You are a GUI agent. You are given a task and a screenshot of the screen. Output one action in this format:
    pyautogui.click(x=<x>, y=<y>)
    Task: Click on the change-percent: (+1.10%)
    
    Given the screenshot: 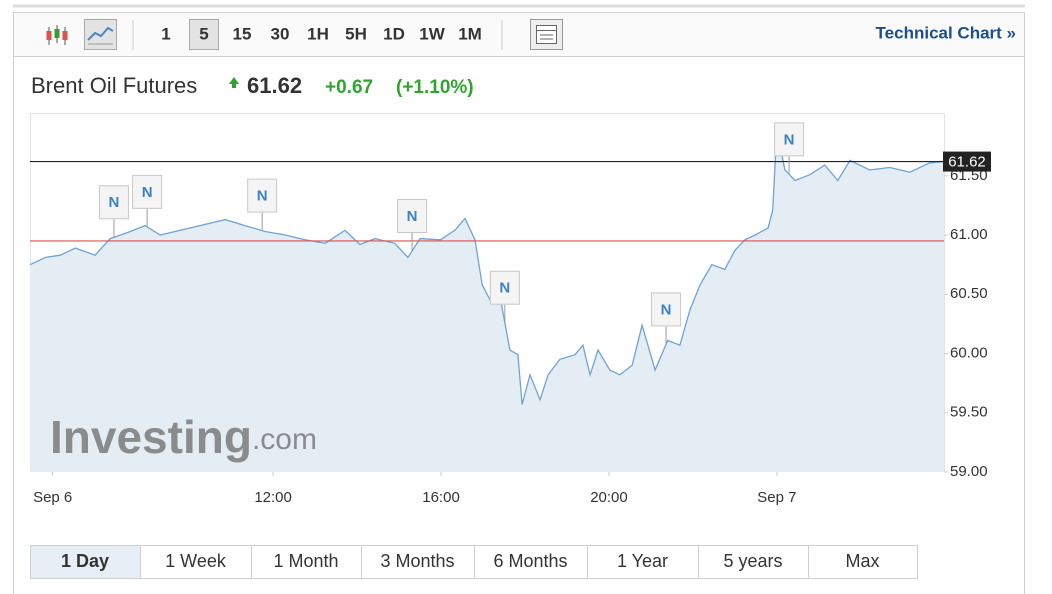 What is the action you would take?
    pyautogui.click(x=435, y=87)
    